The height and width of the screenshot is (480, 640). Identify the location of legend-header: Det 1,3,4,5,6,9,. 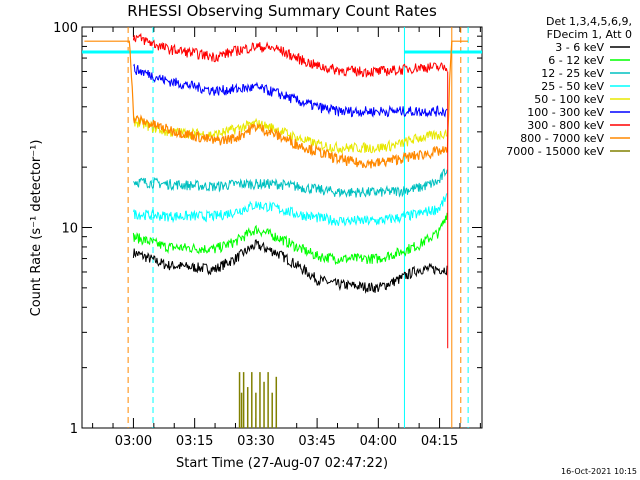
(589, 21).